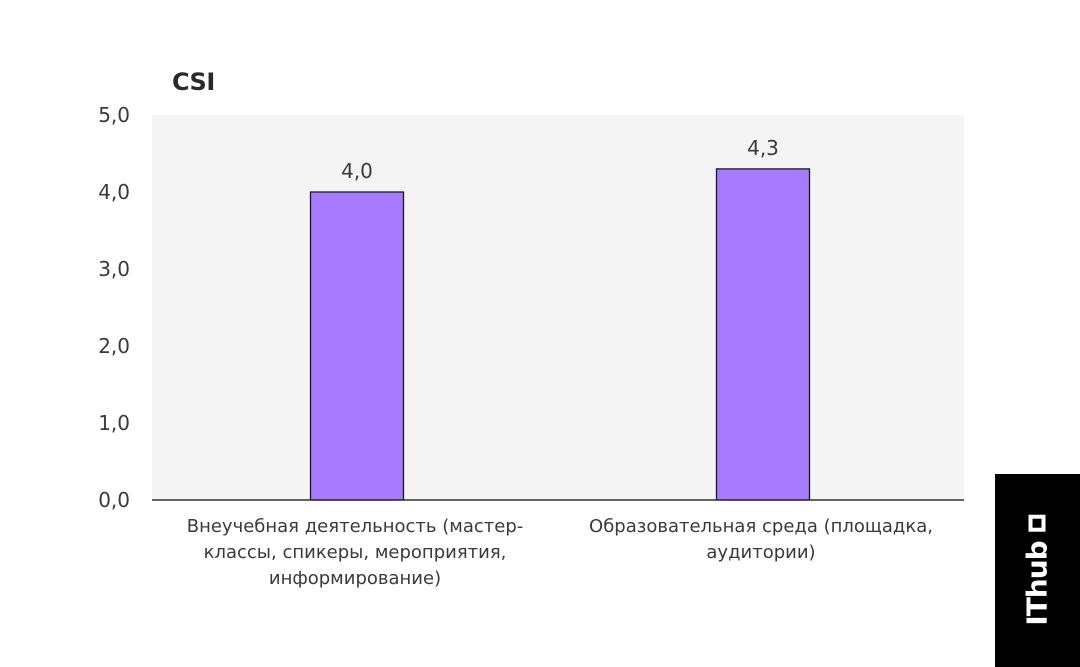  I want to click on y-tick-label: 5,0, so click(114, 115).